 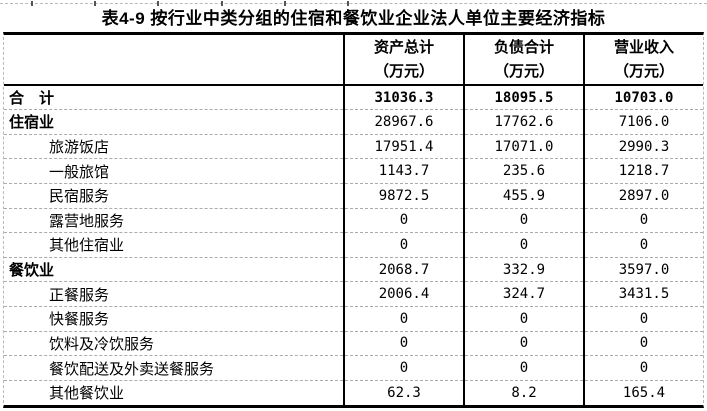 I want to click on cell-value: 324.7, so click(x=523, y=294).